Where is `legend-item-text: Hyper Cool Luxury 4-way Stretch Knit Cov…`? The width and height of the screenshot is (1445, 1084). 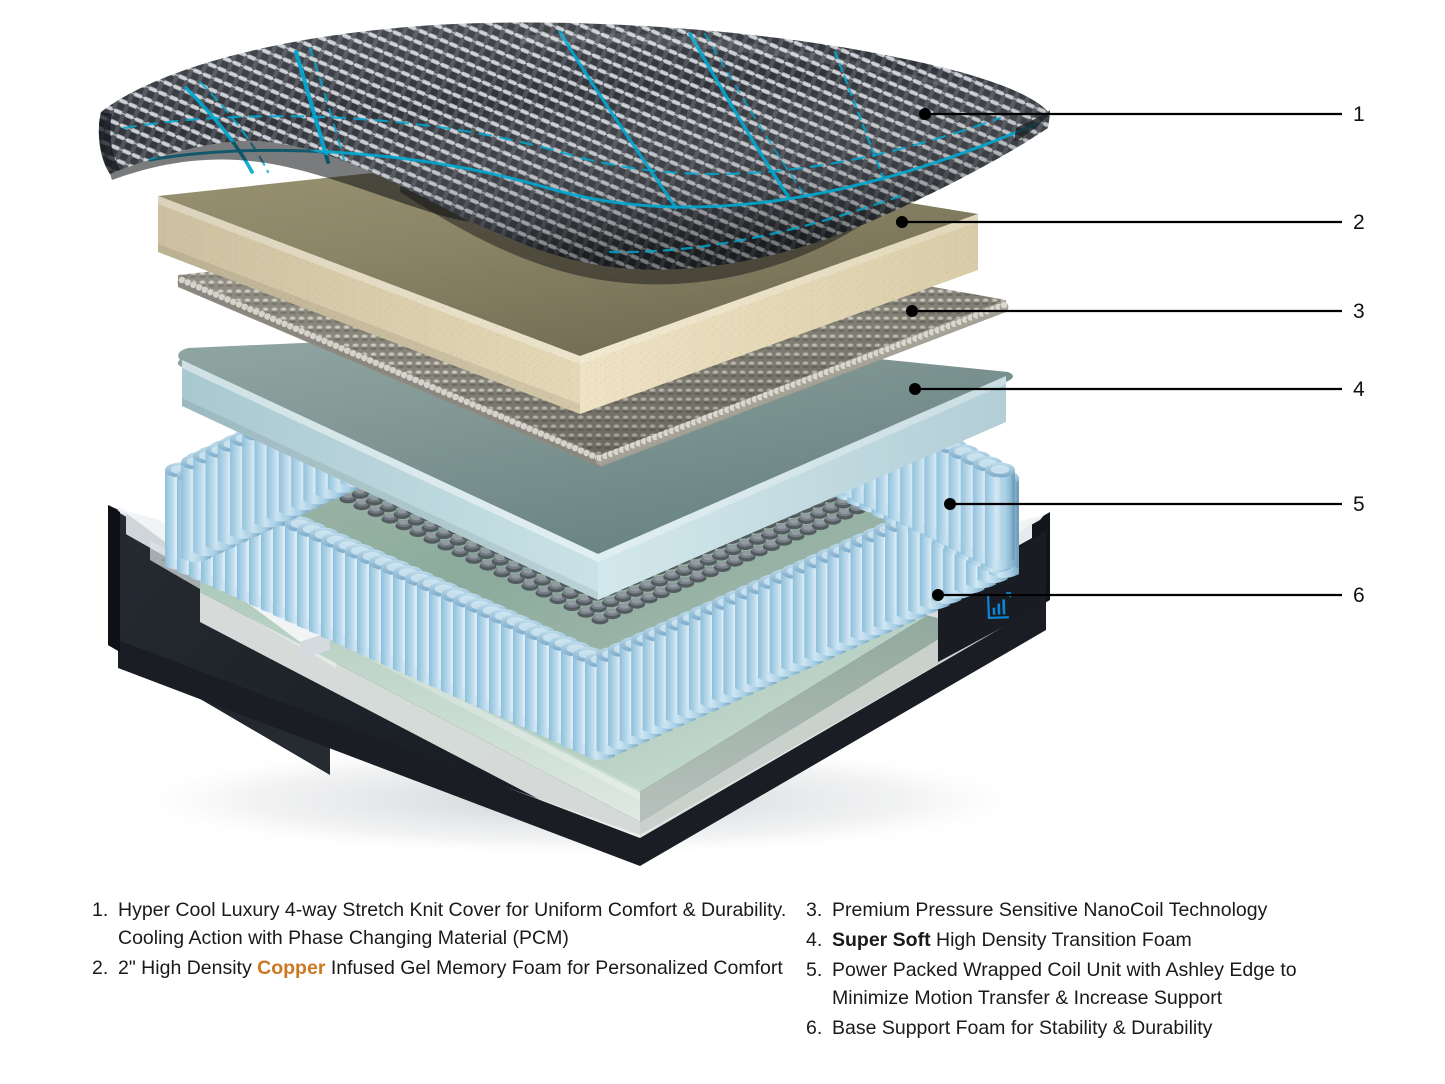
legend-item-text: Hyper Cool Luxury 4-way Stretch Knit Cov… is located at coordinates (455, 924).